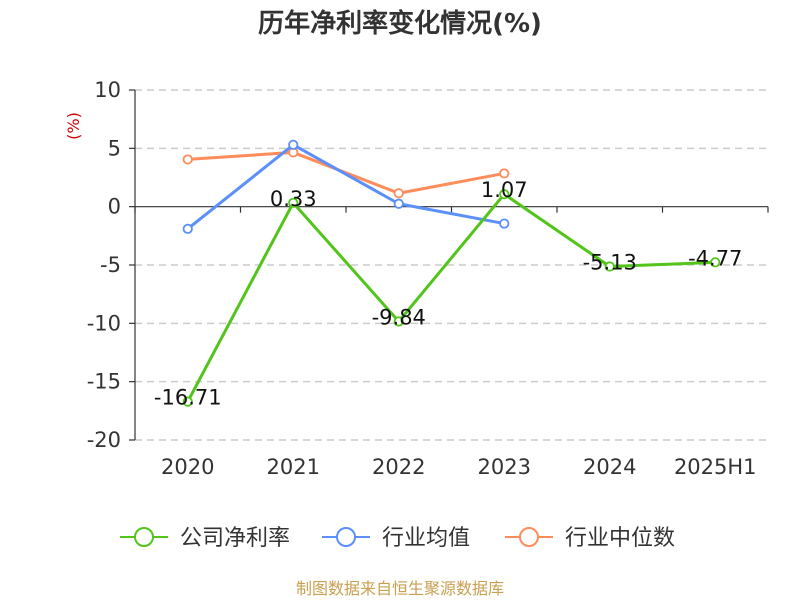 The image size is (800, 600). What do you see at coordinates (400, 588) in the screenshot?
I see `source-note: 制图数据来自恒生聚源数据库` at bounding box center [400, 588].